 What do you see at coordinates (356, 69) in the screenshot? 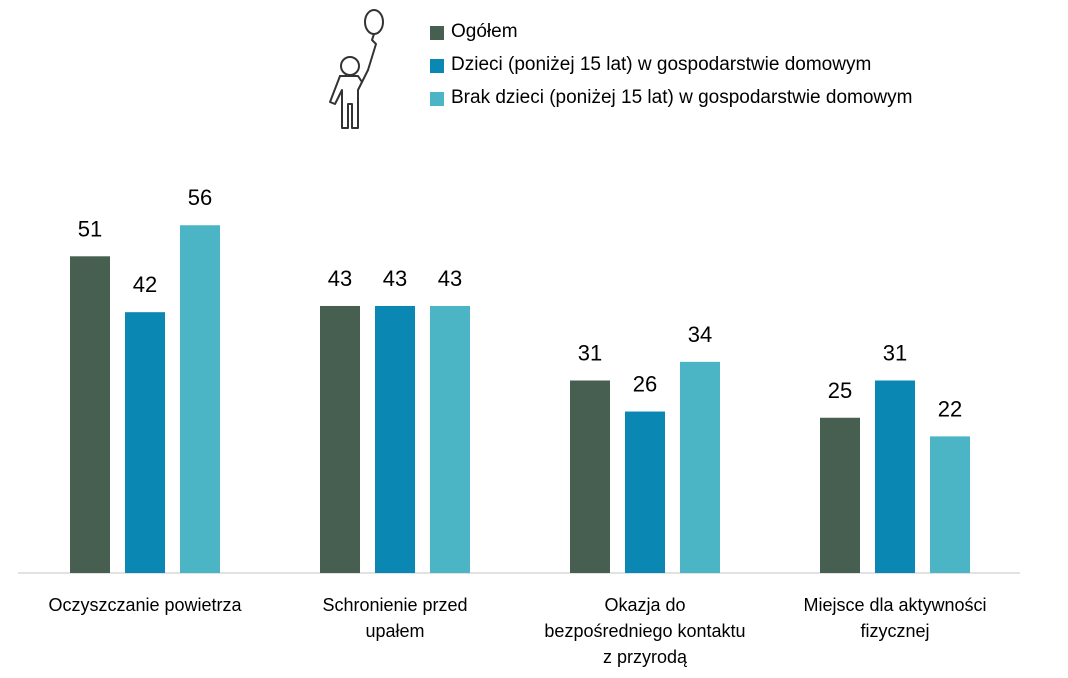
I see `icon` at bounding box center [356, 69].